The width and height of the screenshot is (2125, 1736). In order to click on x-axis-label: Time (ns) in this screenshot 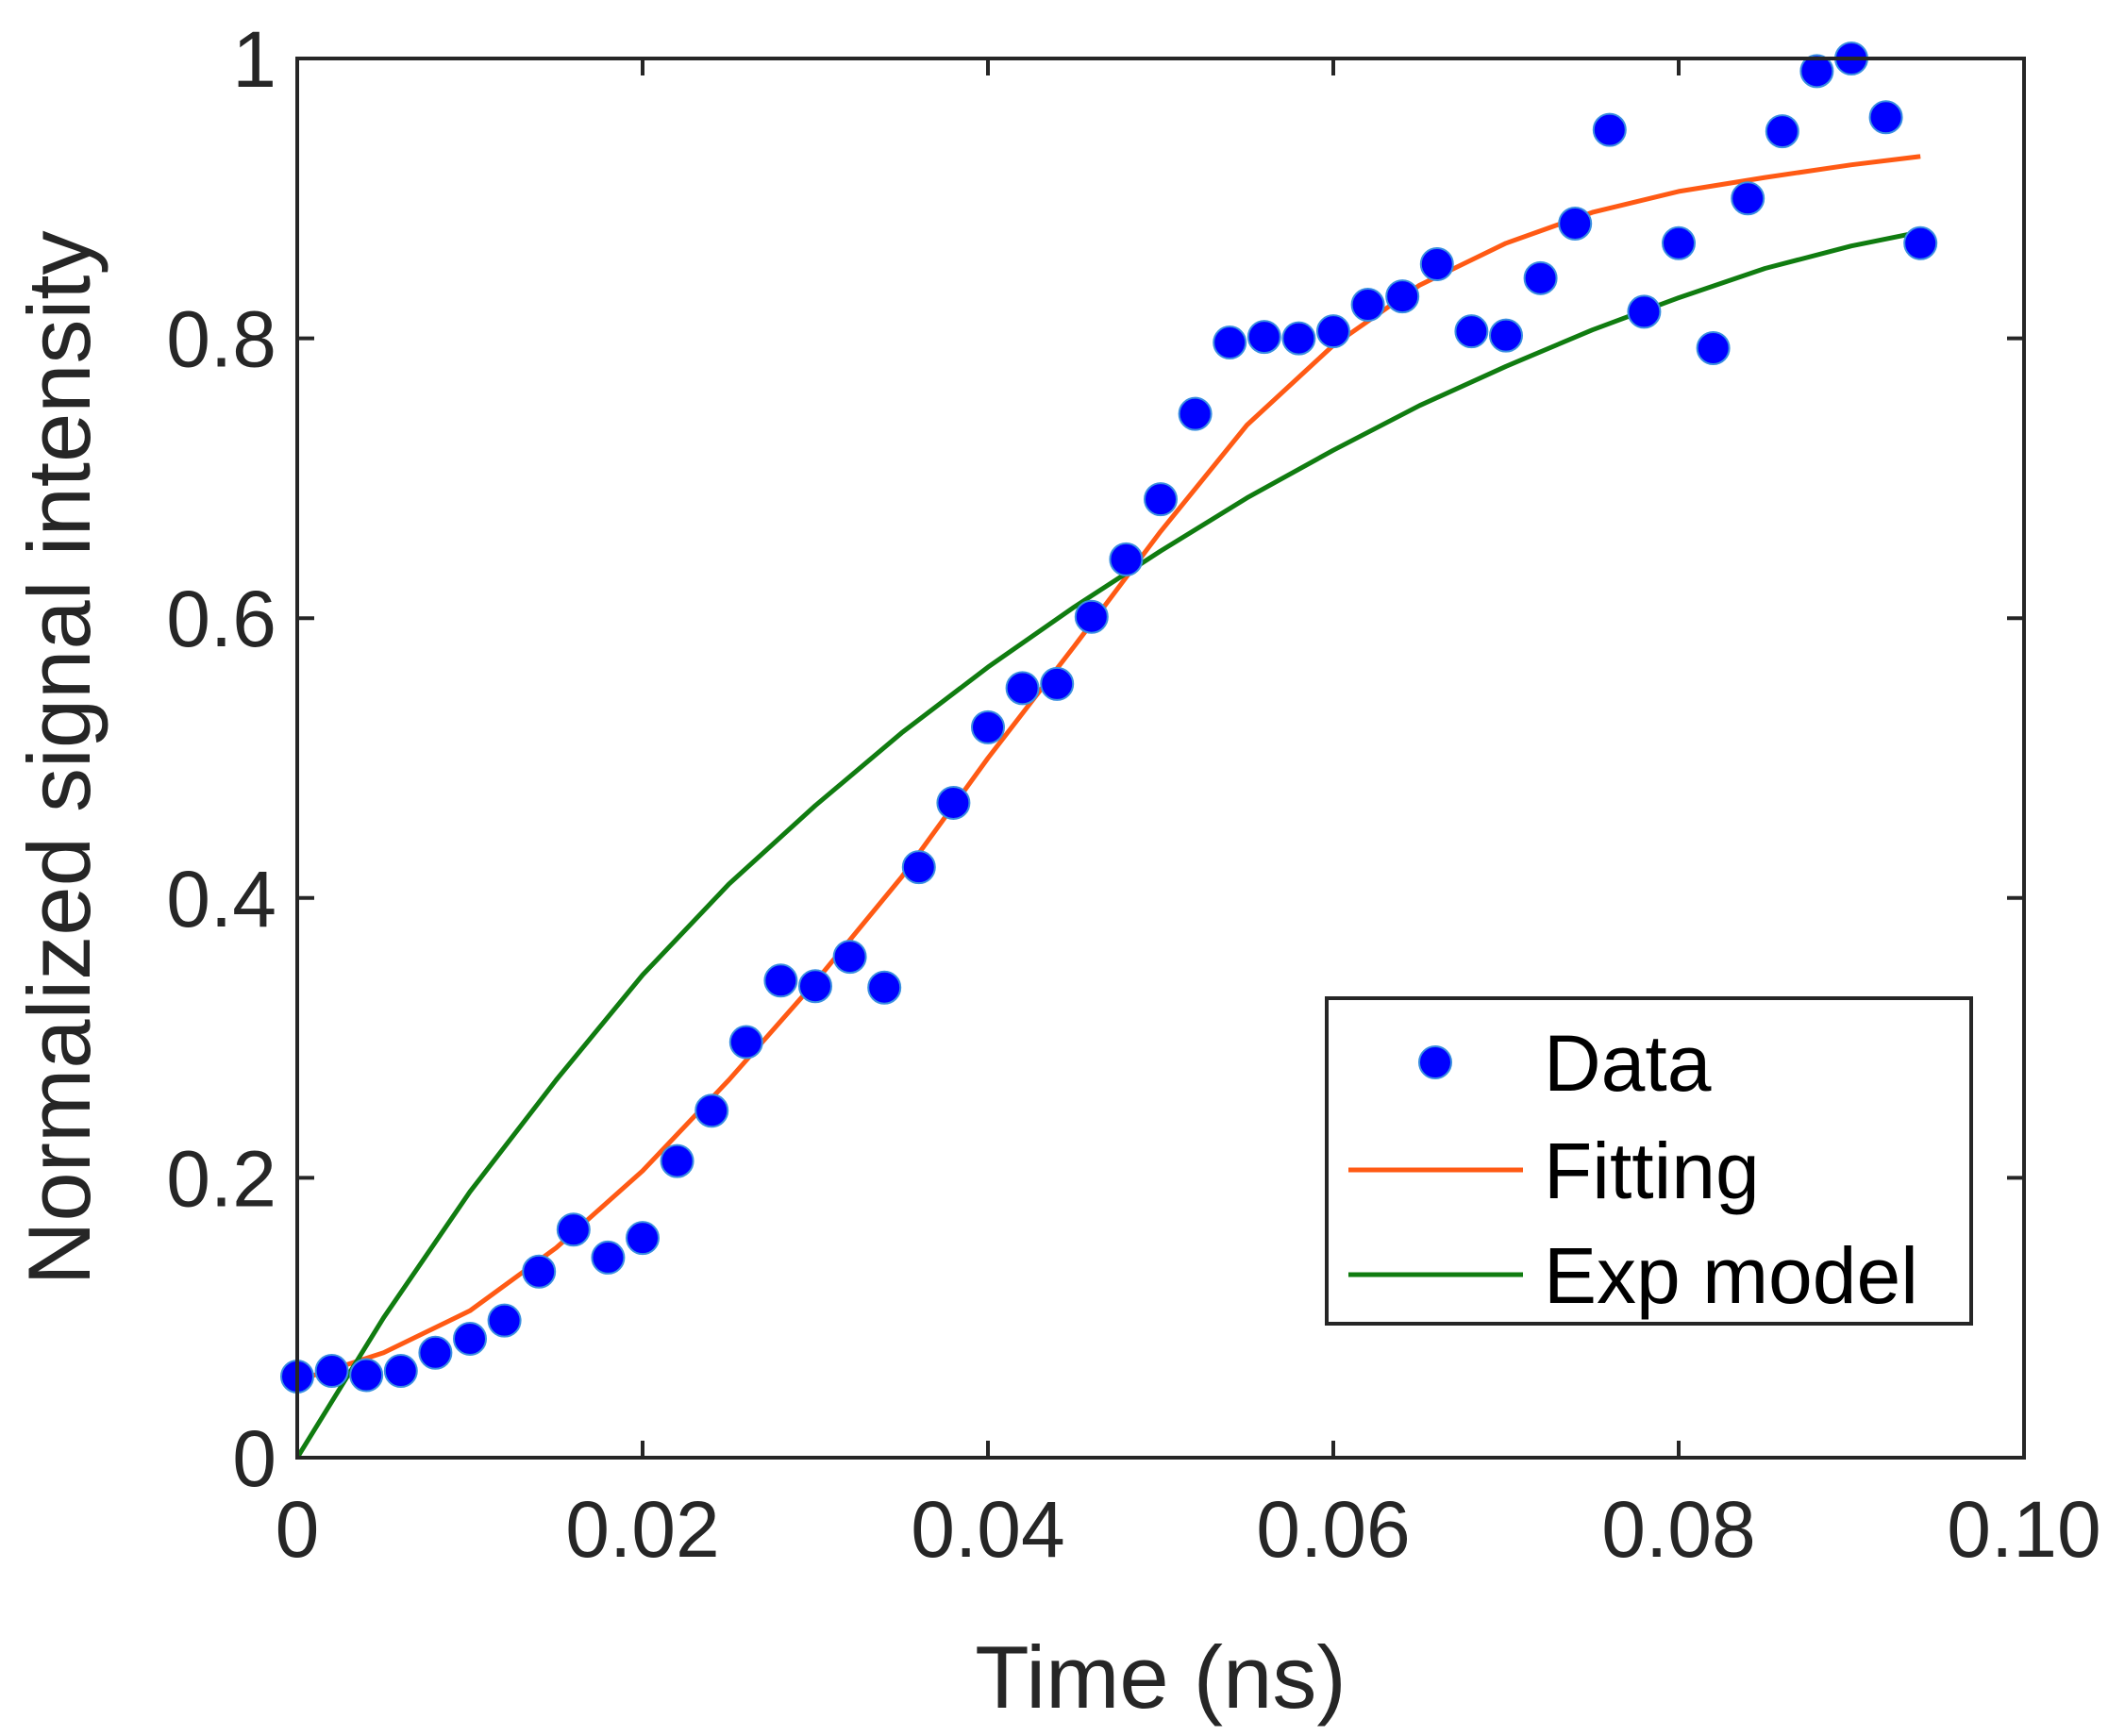, I will do `click(1160, 1678)`.